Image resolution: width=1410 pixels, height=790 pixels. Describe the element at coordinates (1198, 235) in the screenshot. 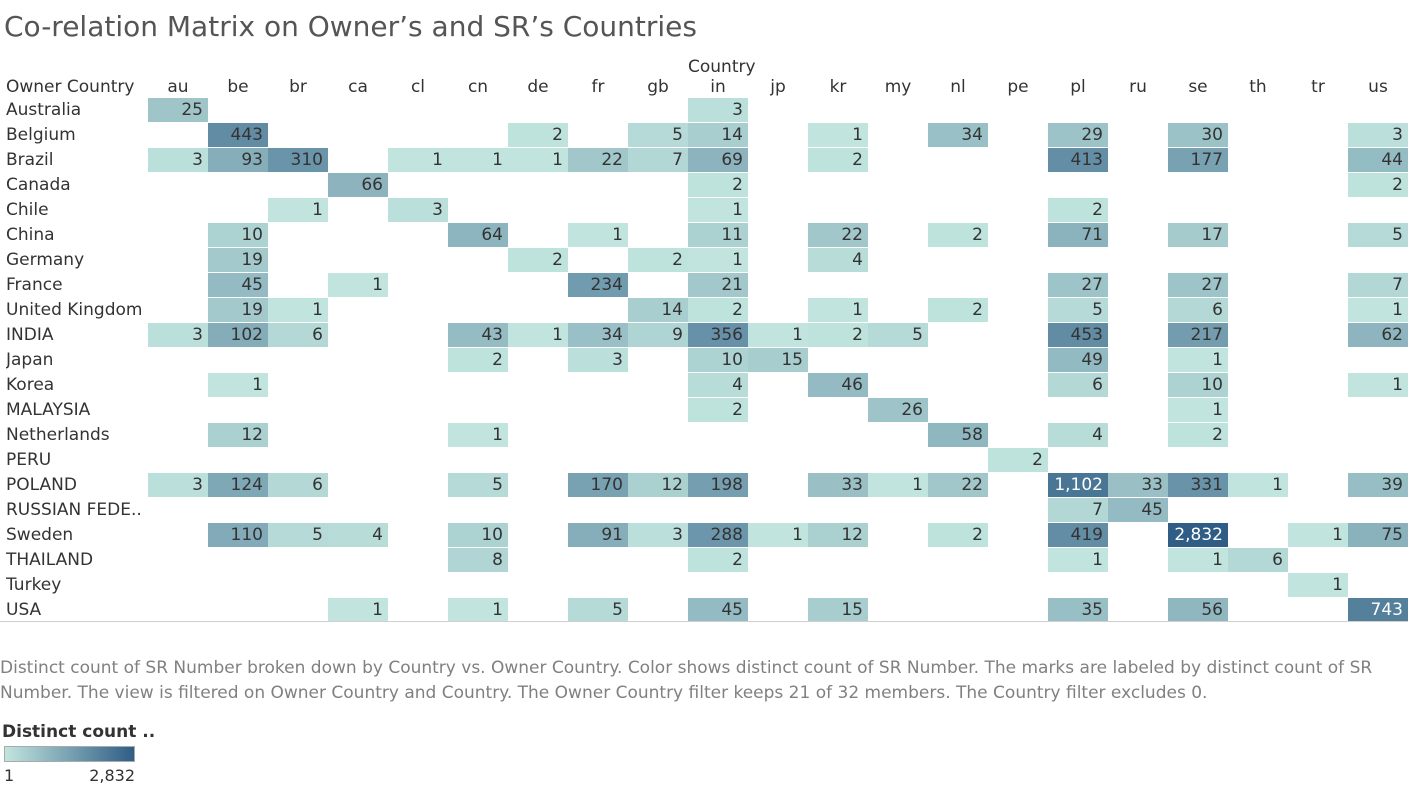

I see `heatmap-cell: 17` at that location.